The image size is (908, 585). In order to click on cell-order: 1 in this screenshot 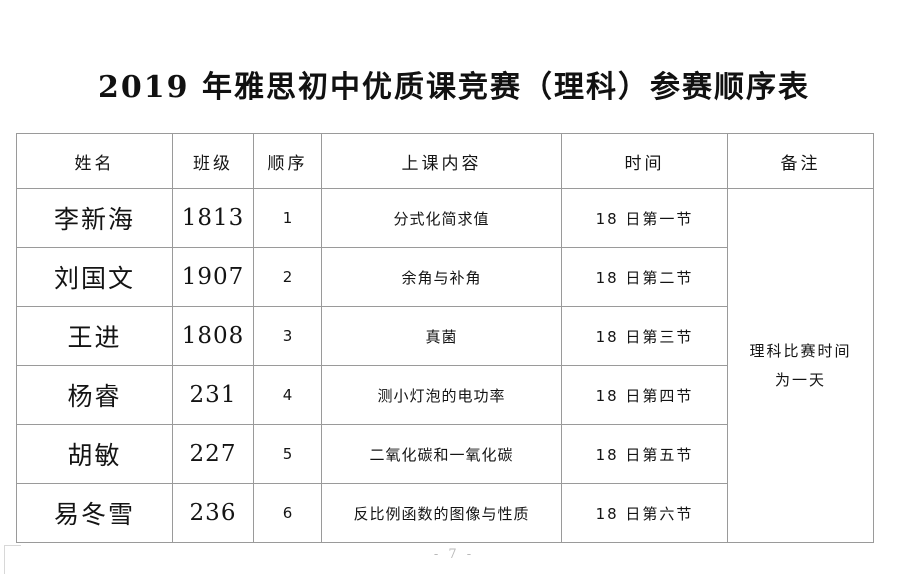, I will do `click(287, 218)`.